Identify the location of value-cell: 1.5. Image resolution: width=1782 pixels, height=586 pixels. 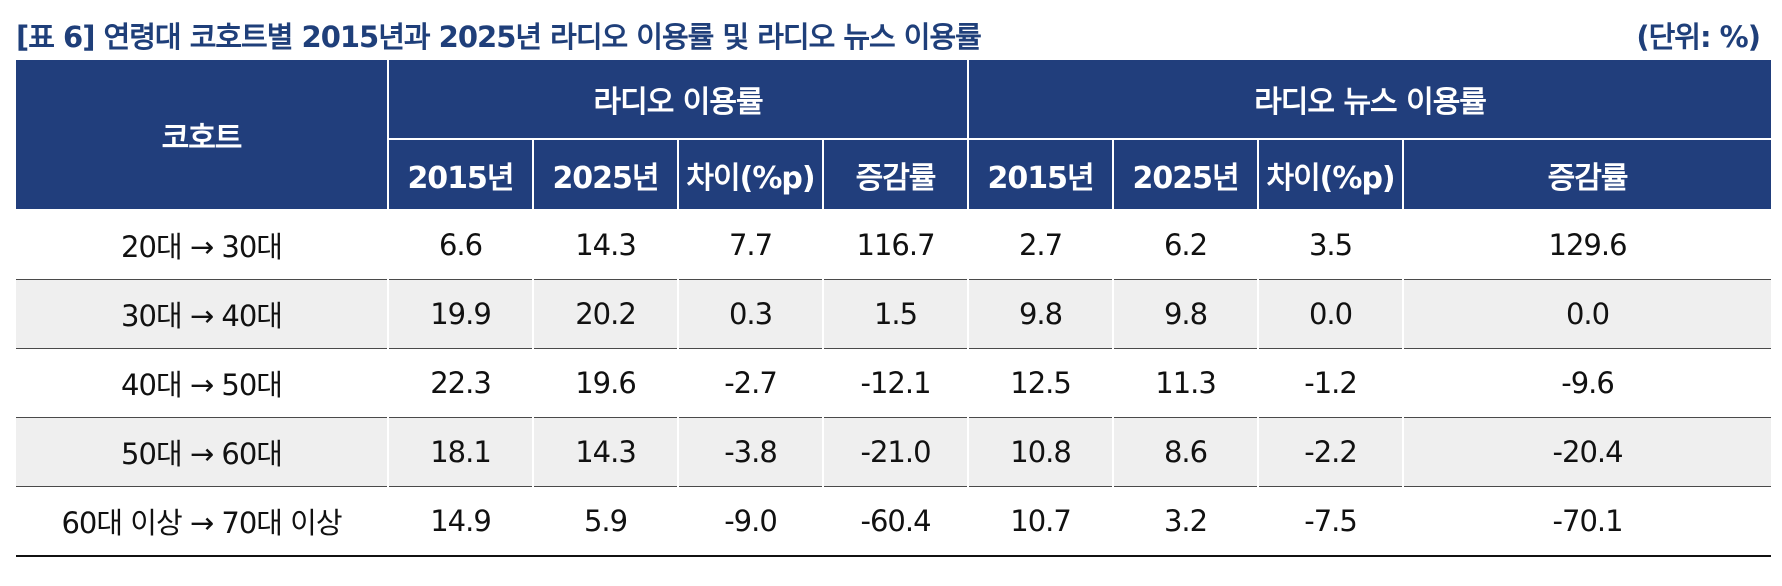
(895, 314).